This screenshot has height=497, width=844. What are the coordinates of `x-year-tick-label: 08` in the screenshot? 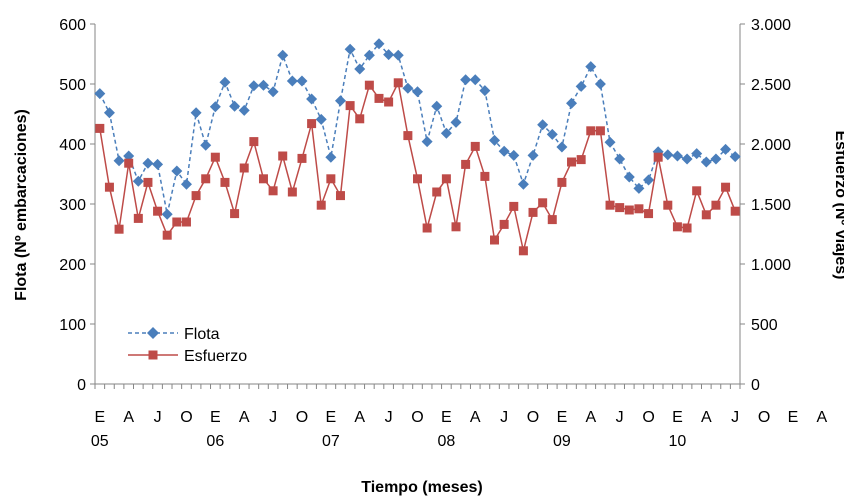 It's located at (446, 441).